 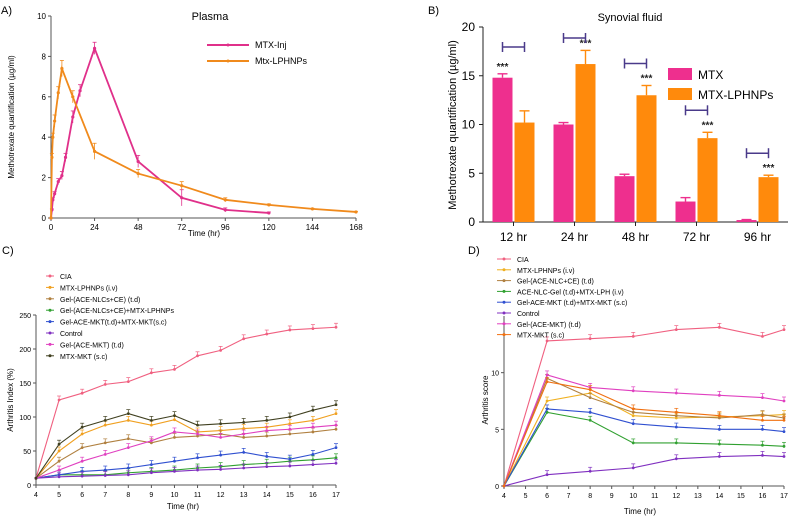 What do you see at coordinates (635, 237) in the screenshot?
I see `x-tick-label: 48 hr` at bounding box center [635, 237].